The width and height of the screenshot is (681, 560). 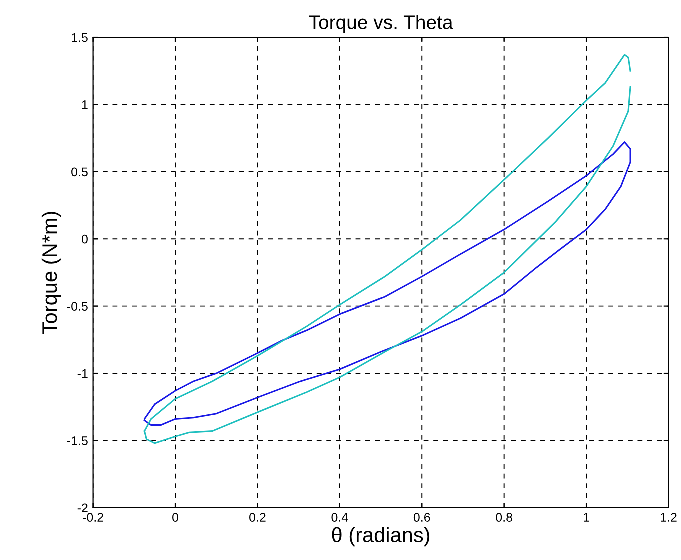 I want to click on chart-title: Torque vs. Theta, so click(x=381, y=24).